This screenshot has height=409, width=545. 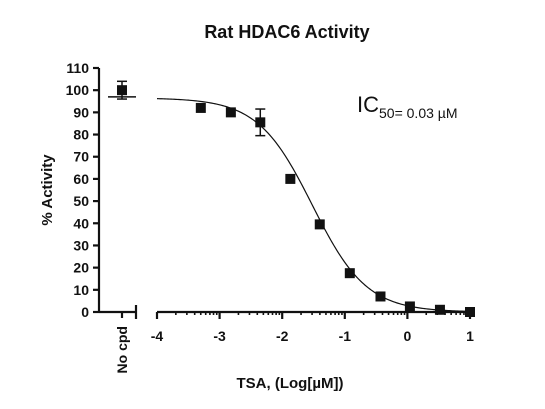 I want to click on ic50-annotation-main: IC, so click(x=368, y=104).